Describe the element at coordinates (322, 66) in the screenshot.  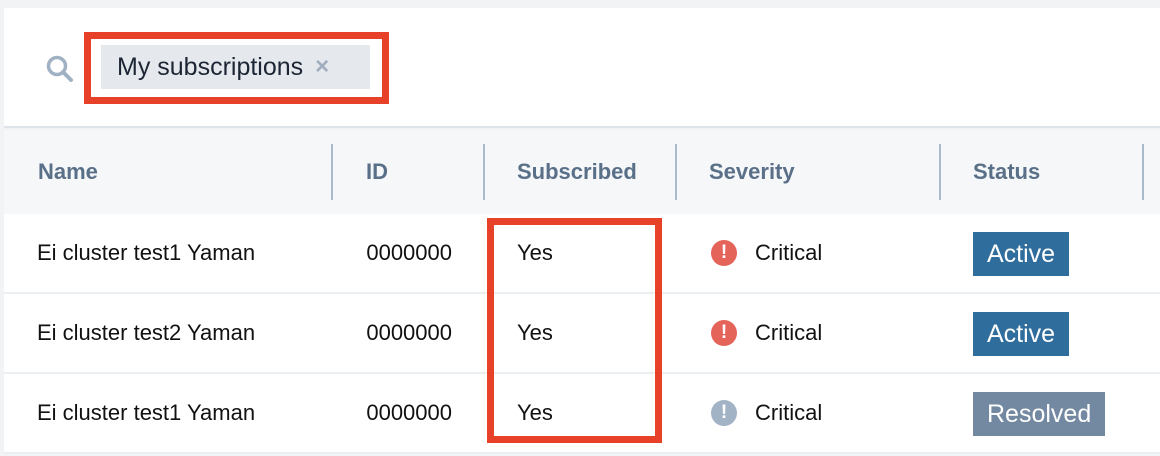
I see `close-icon: ×` at that location.